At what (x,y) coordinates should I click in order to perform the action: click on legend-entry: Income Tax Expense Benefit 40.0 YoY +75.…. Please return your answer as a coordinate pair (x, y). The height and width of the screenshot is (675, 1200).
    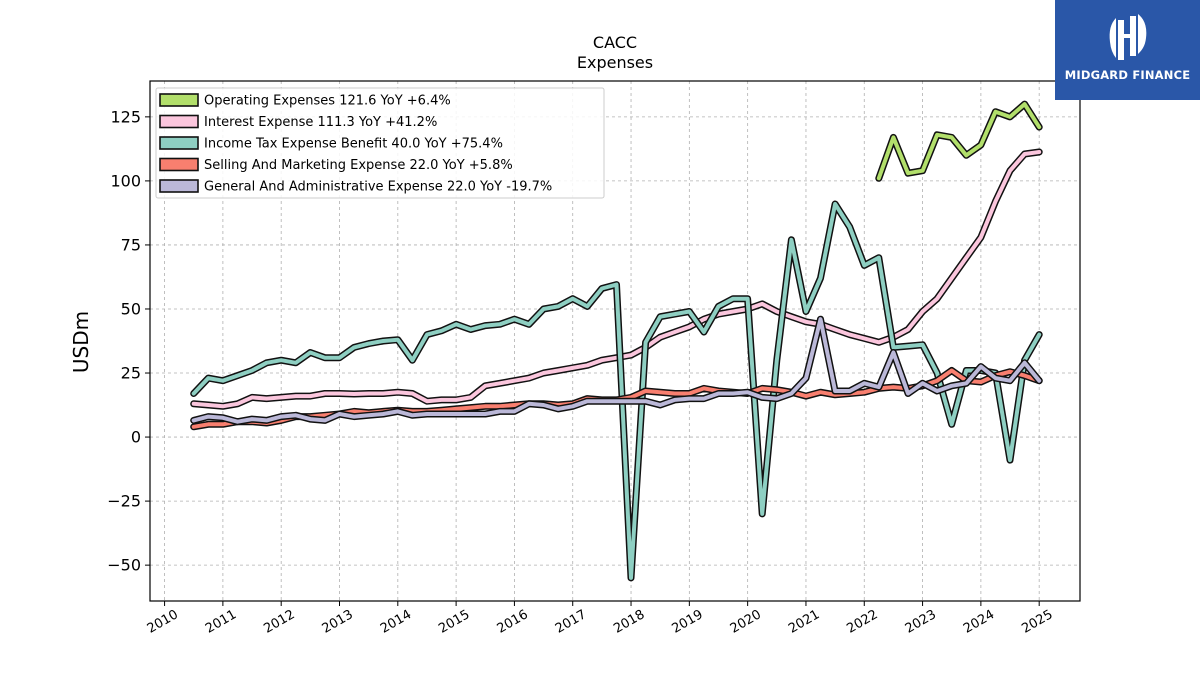
    Looking at the image, I should click on (353, 144).